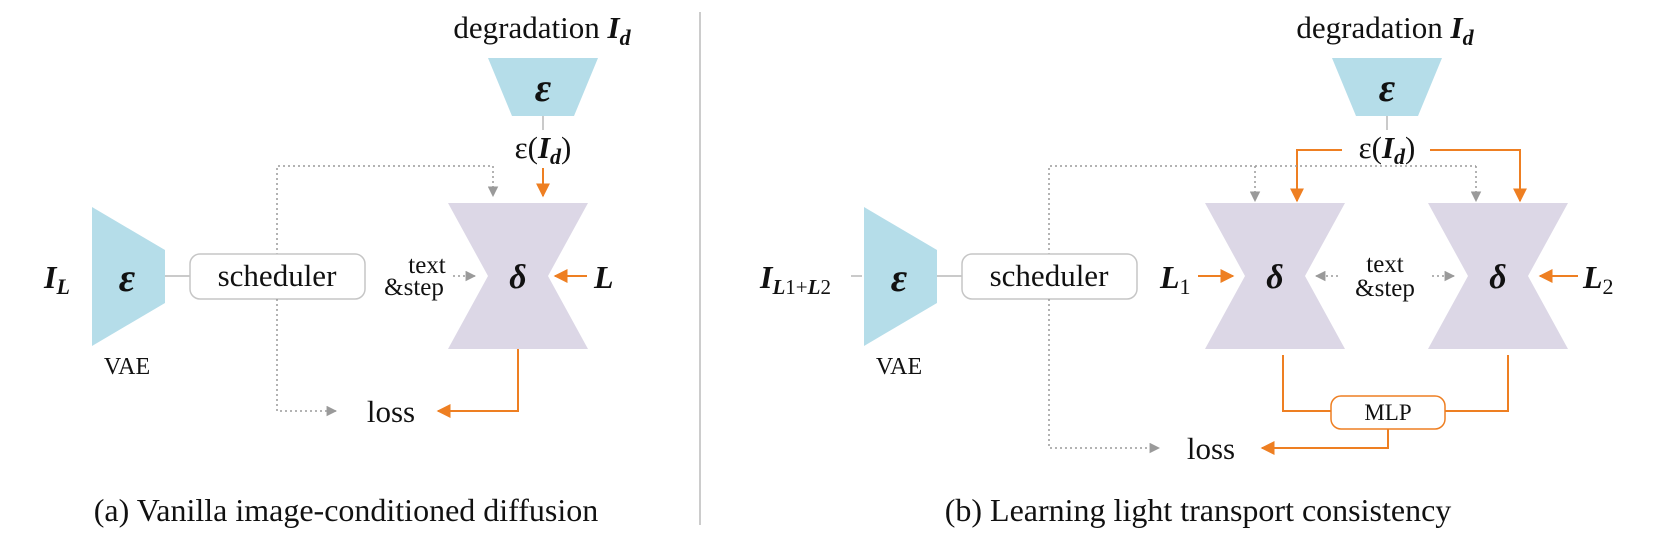 The height and width of the screenshot is (535, 1670). Describe the element at coordinates (1306, 383) in the screenshot. I see `denoiser1-to-mlp` at that location.